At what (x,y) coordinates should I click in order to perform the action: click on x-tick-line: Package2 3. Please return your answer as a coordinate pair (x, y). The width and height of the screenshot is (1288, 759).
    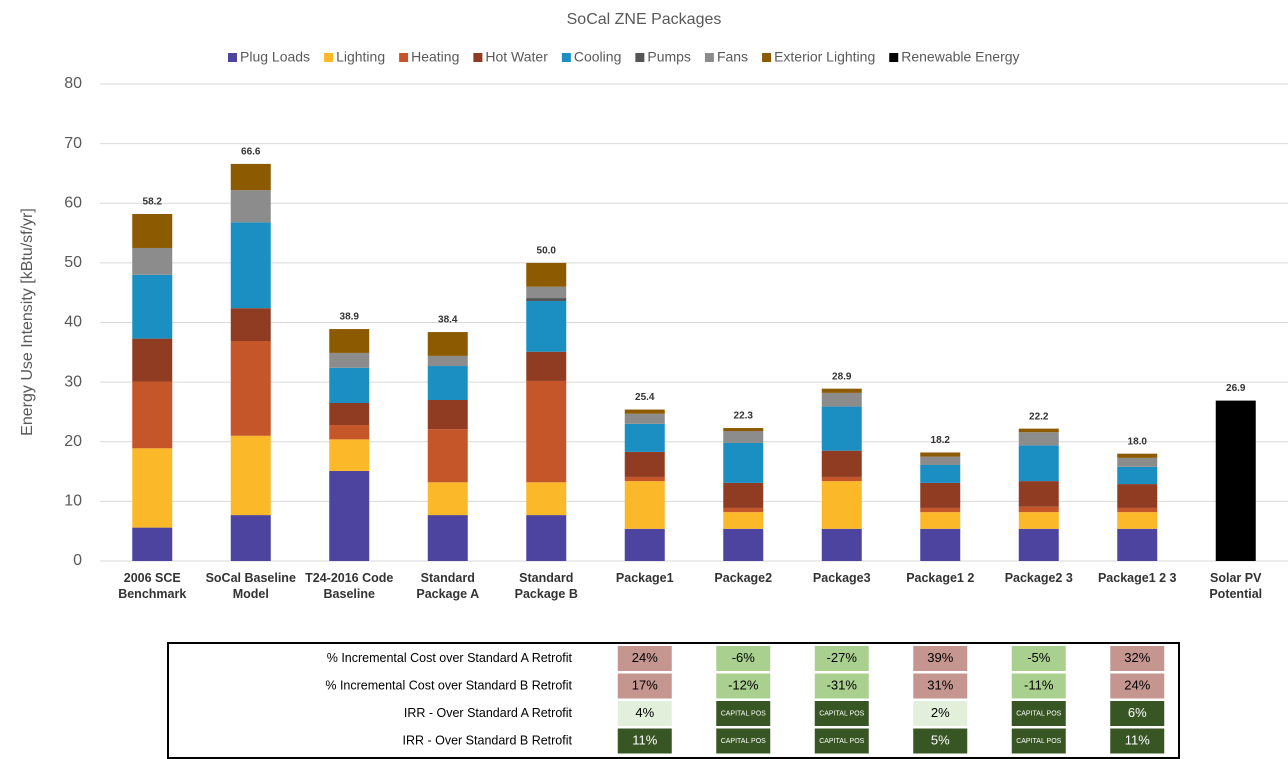
    Looking at the image, I should click on (1039, 578).